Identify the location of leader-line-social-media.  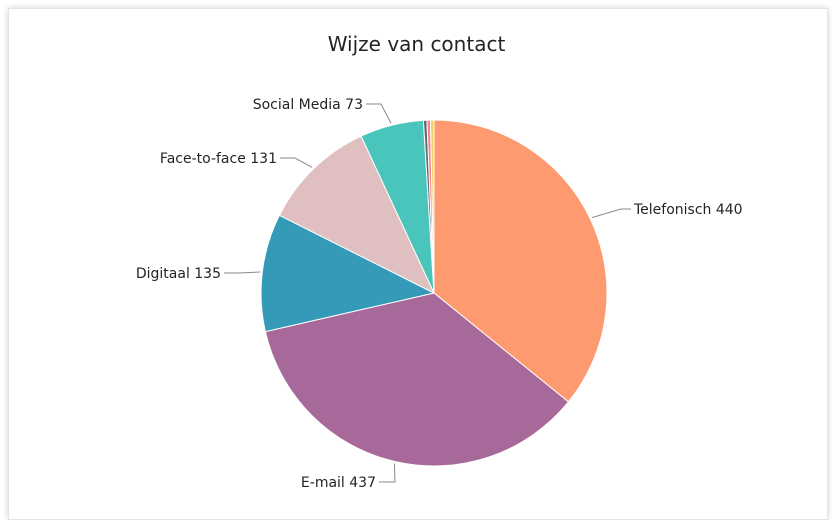
(379, 113).